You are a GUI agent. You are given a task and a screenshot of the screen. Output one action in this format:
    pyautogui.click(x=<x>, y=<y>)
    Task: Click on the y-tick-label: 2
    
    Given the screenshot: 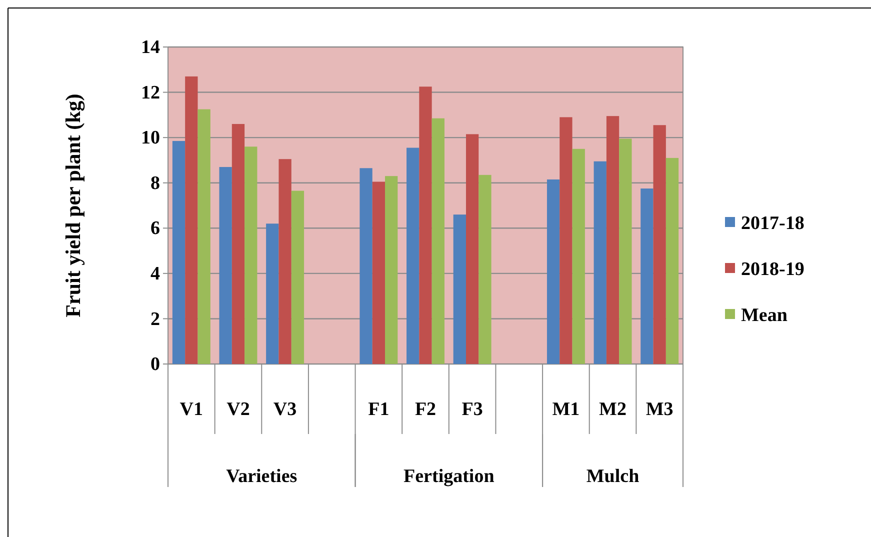 What is the action you would take?
    pyautogui.click(x=155, y=319)
    